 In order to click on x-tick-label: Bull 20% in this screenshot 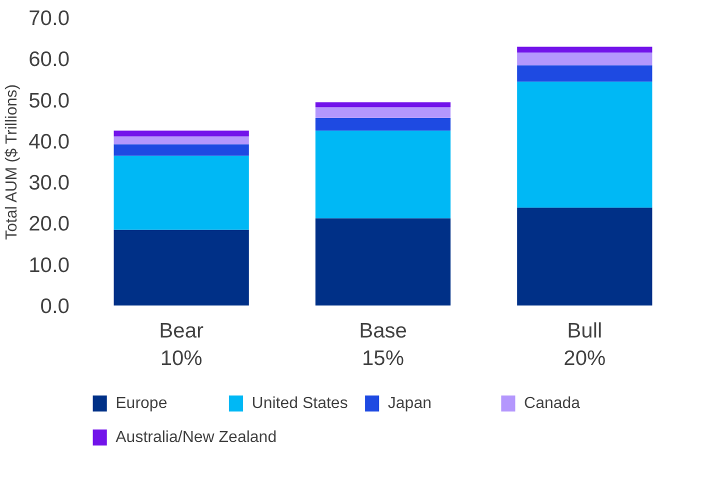, I will do `click(585, 345)`.